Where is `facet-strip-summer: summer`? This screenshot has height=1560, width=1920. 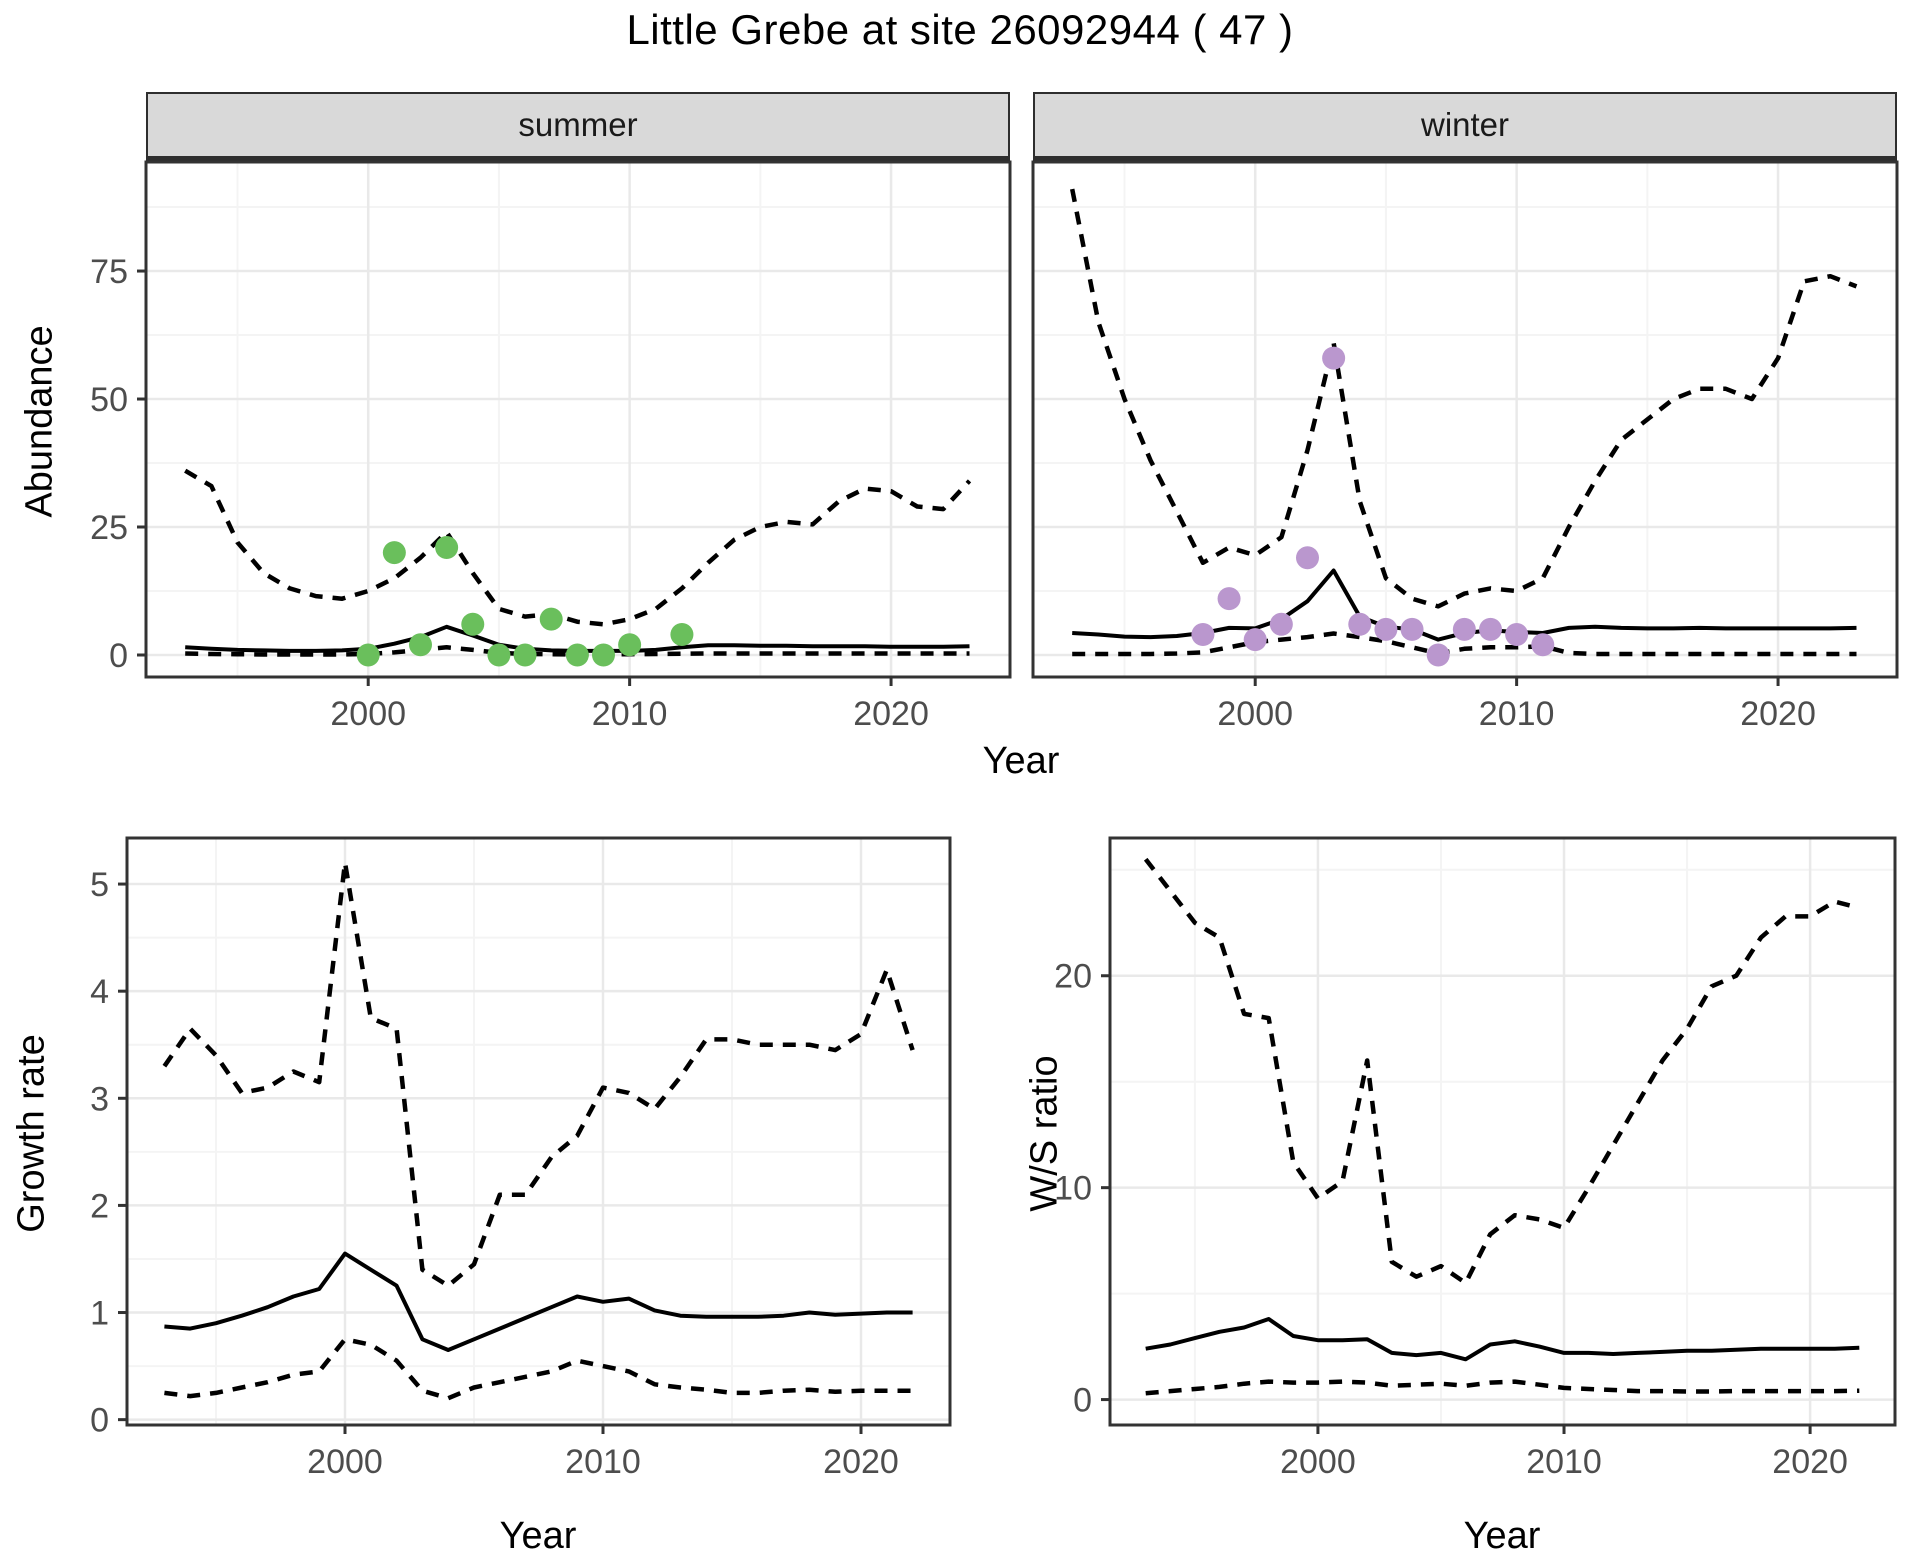 facet-strip-summer: summer is located at coordinates (578, 127).